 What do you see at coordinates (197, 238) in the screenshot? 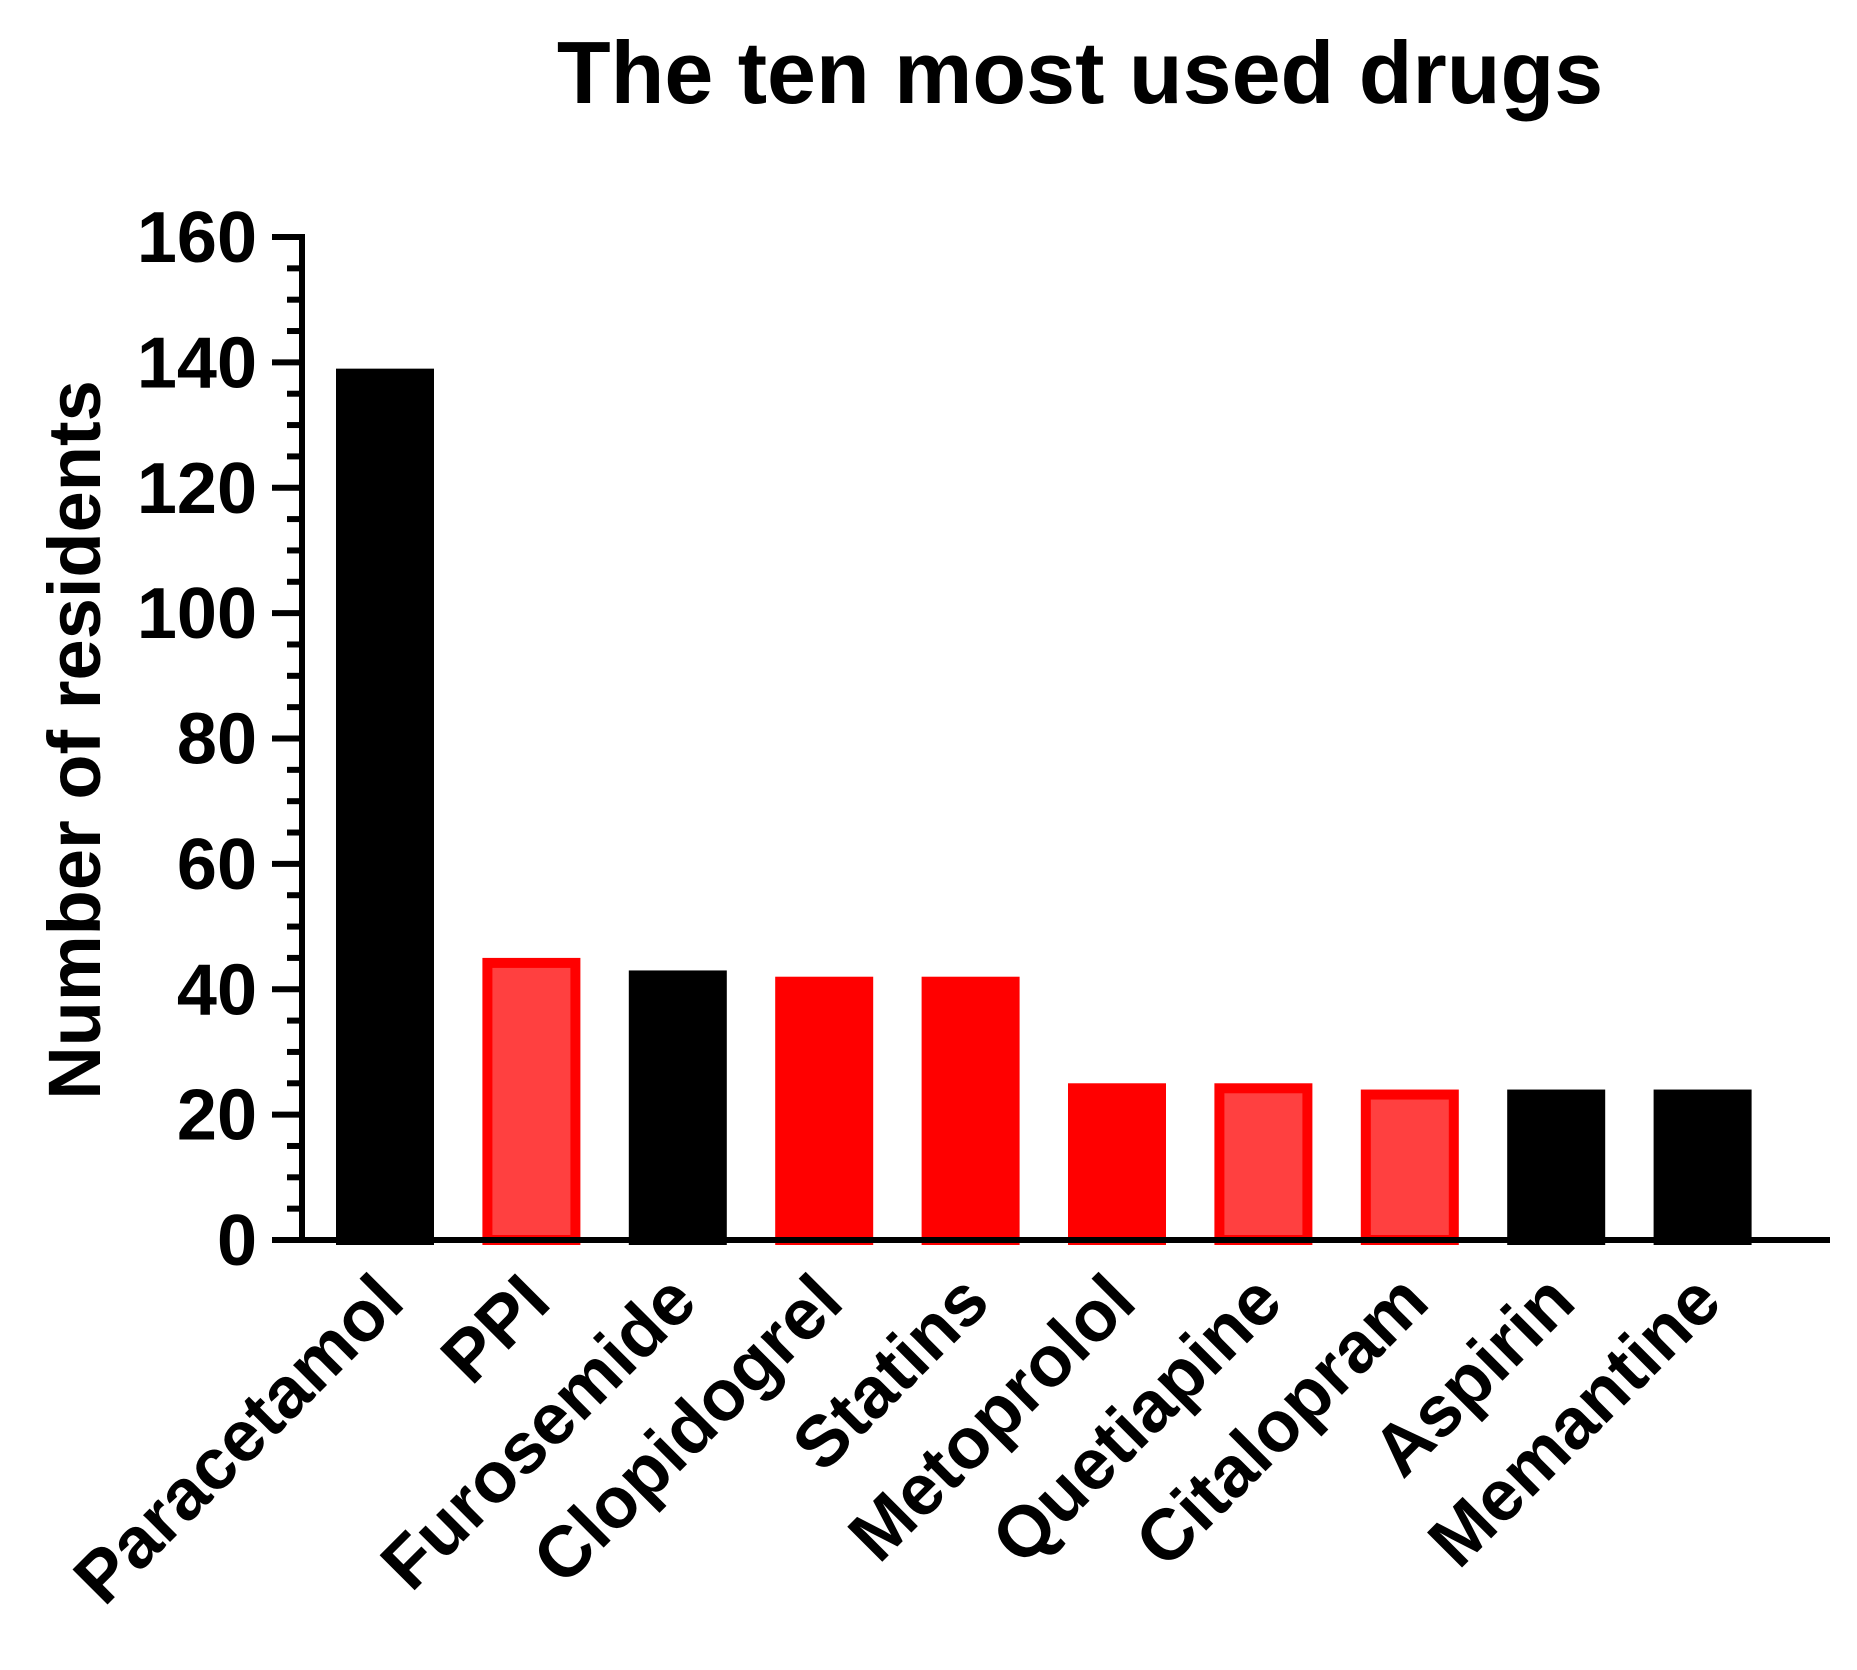
I see `y-tick-label: 160` at bounding box center [197, 238].